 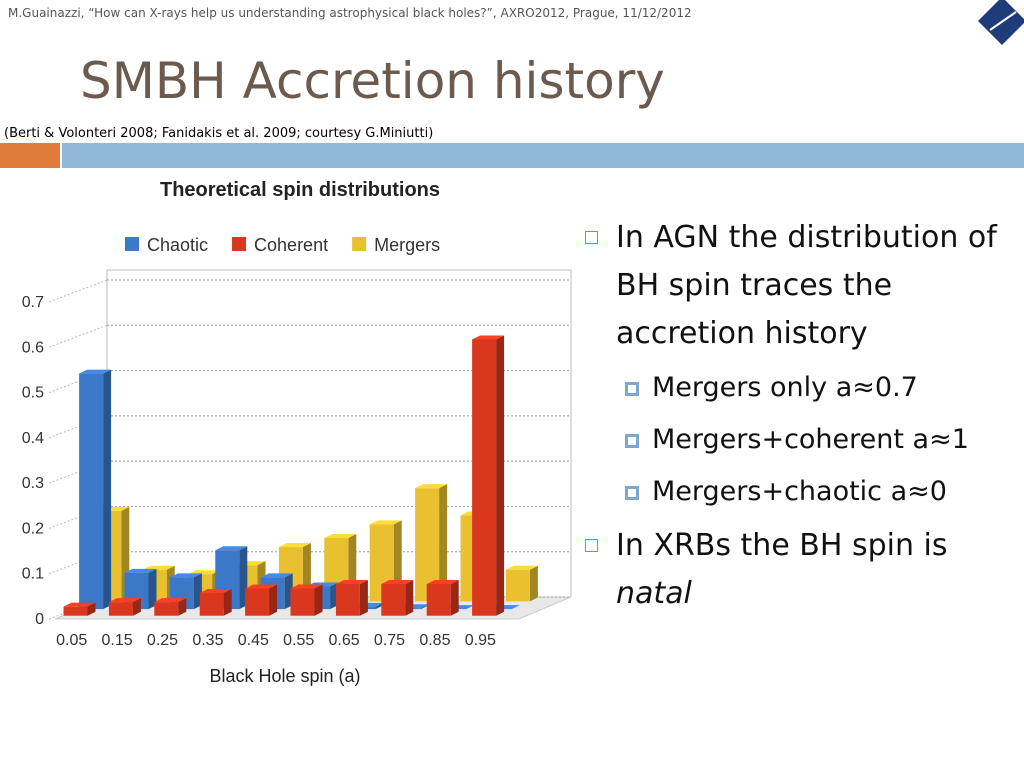 What do you see at coordinates (117, 640) in the screenshot?
I see `x-tick-label: 0.15` at bounding box center [117, 640].